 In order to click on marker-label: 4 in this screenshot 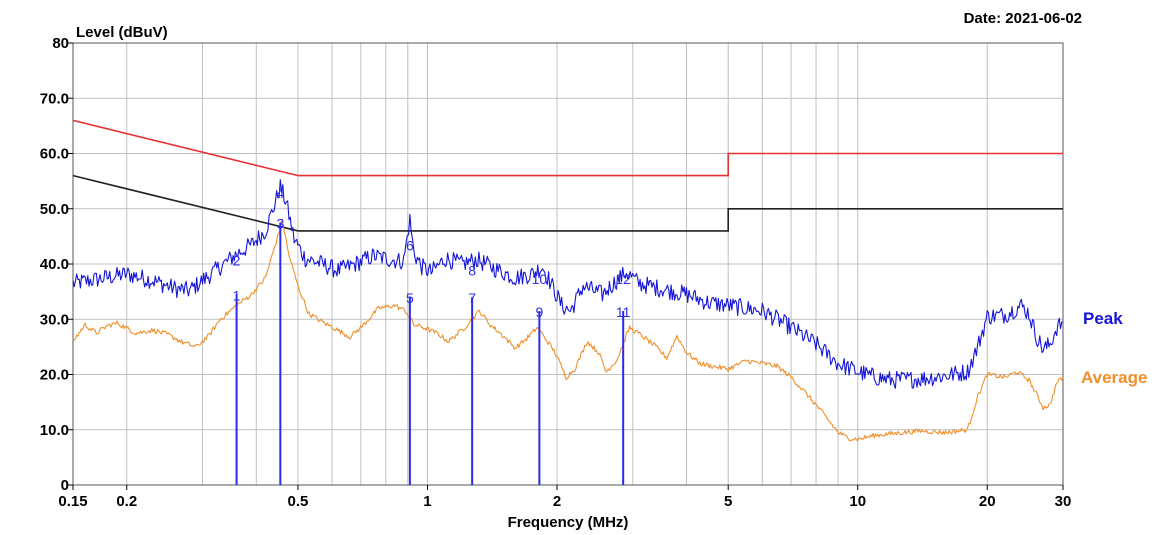, I will do `click(280, 193)`.